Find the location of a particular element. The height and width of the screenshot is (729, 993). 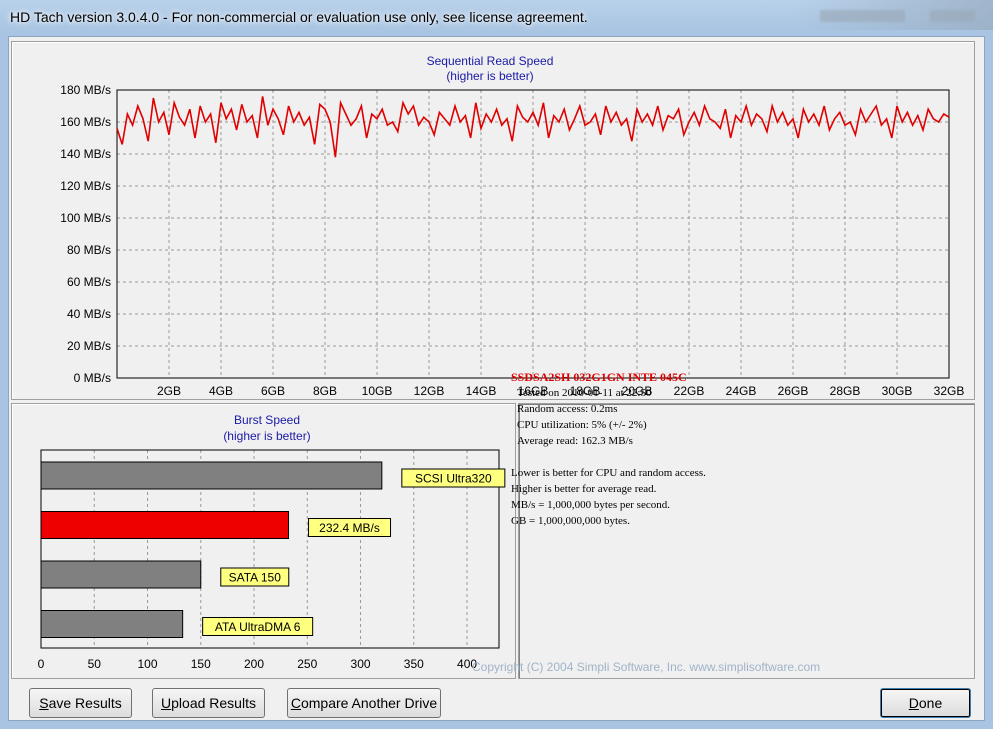

spacer is located at coordinates (737, 457).